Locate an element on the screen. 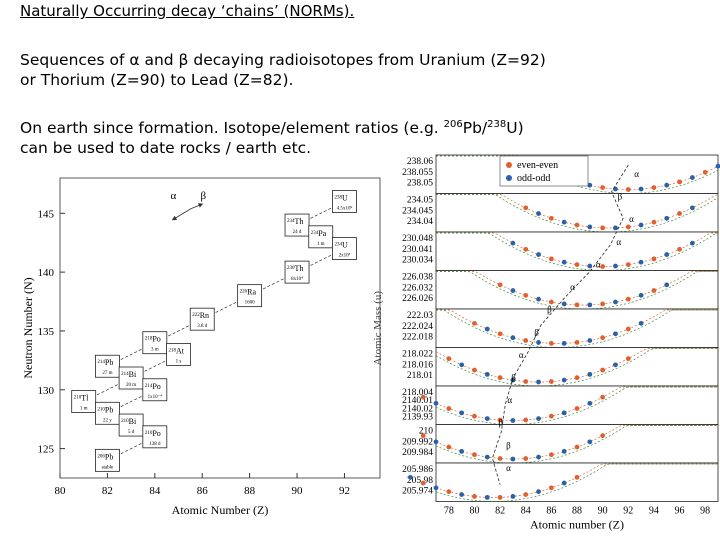 The image size is (720, 540). nuclide-halflife: 2x10⁵ is located at coordinates (345, 256).